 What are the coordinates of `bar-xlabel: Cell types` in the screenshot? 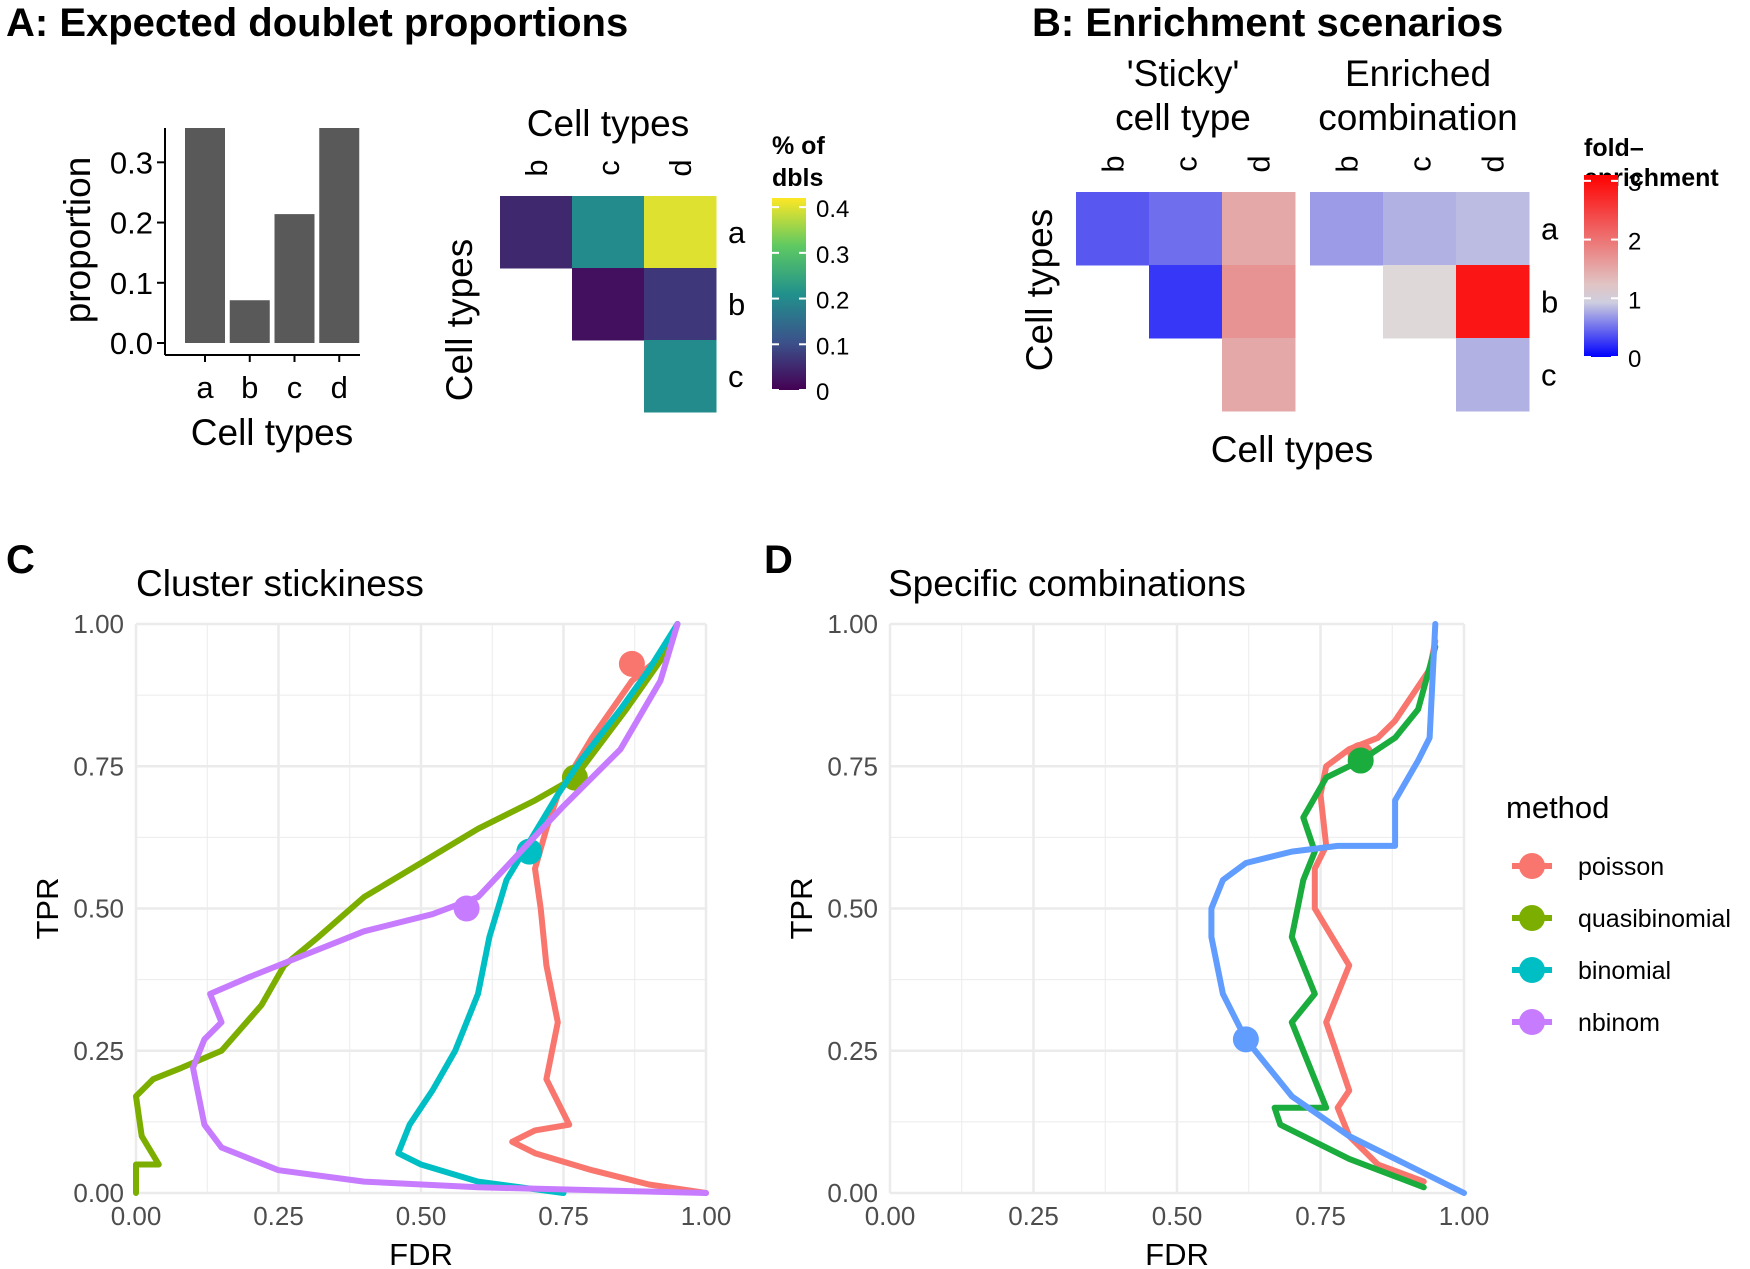 It's located at (272, 432).